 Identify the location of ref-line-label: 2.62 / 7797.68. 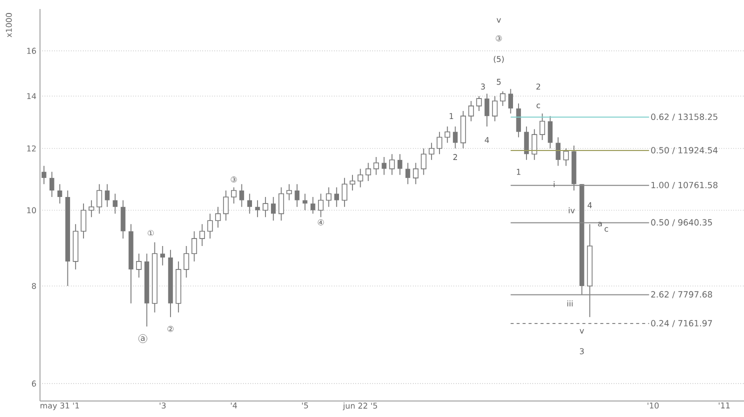
(681, 294).